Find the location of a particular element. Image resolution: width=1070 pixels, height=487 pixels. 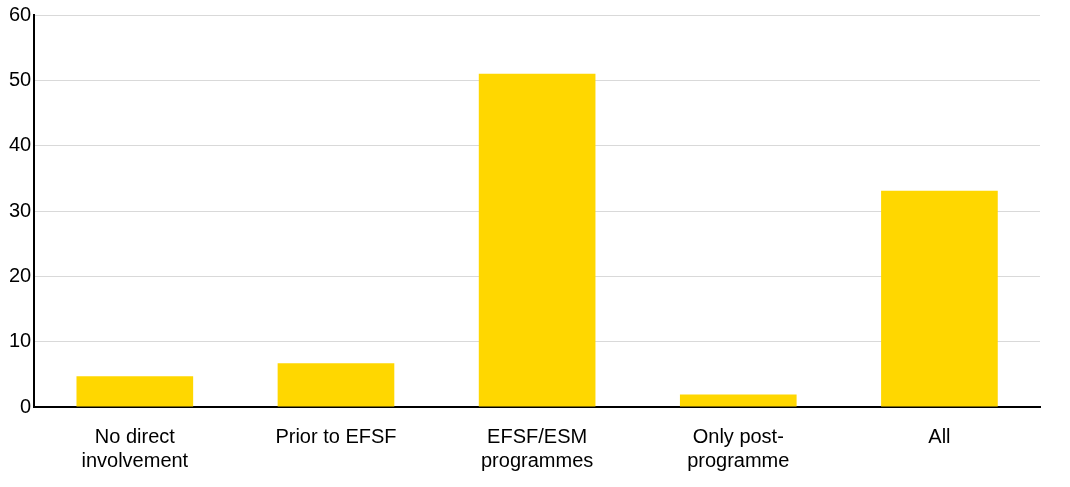

y-tick-label: 30 is located at coordinates (20, 209).